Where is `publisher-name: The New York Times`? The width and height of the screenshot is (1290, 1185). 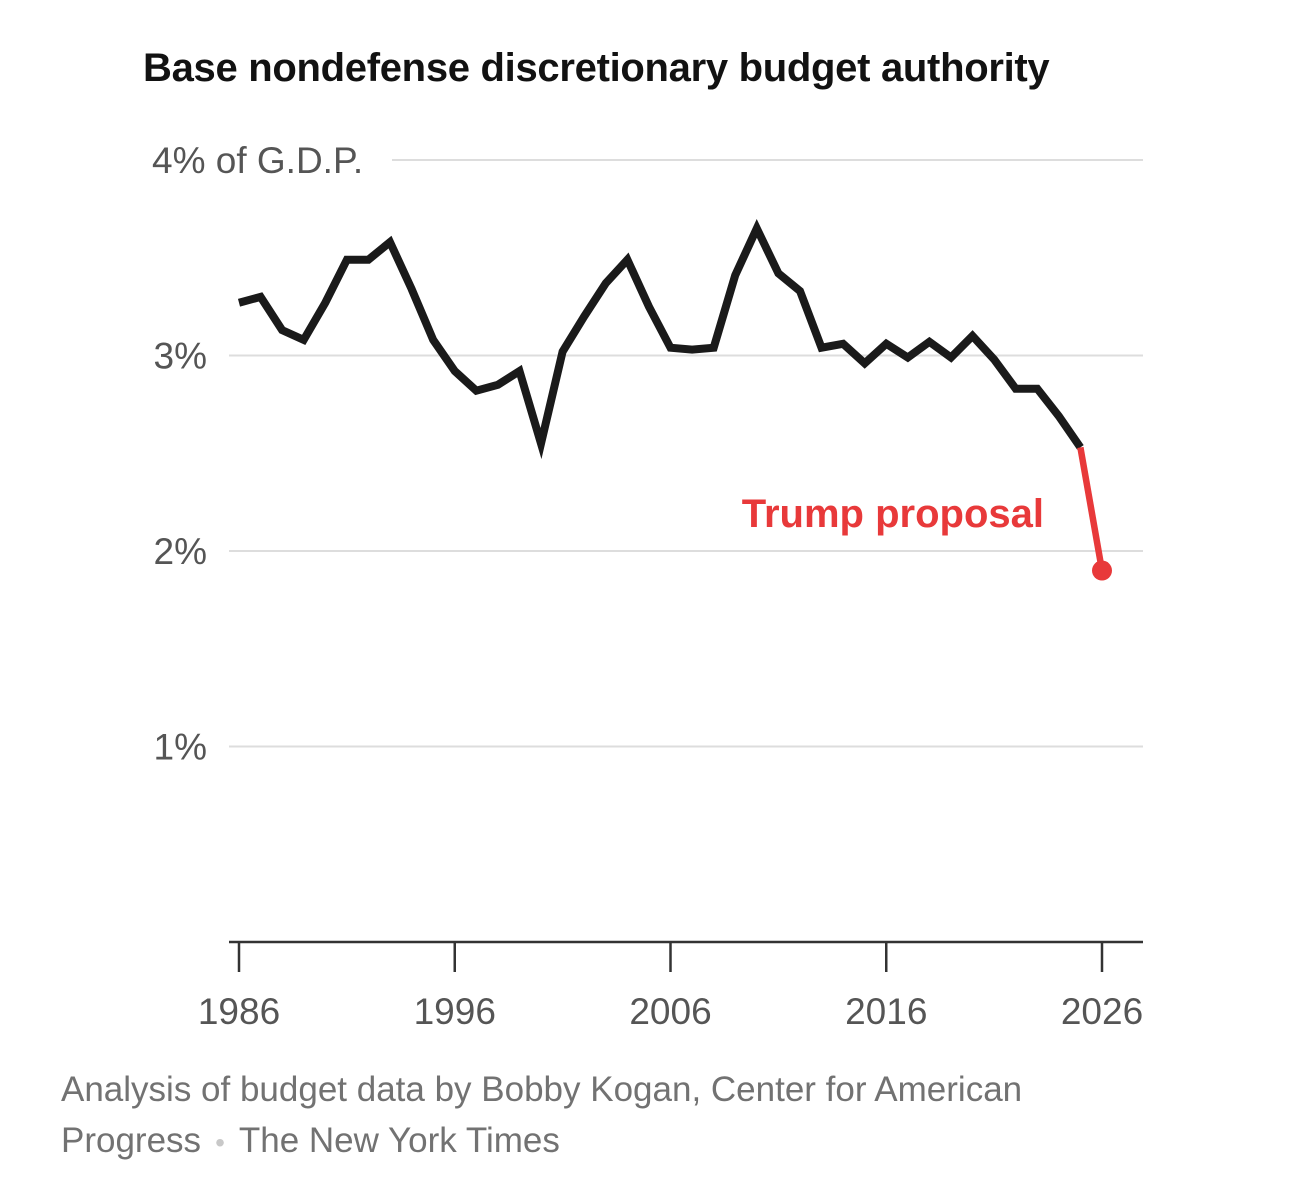
publisher-name: The New York Times is located at coordinates (399, 1140).